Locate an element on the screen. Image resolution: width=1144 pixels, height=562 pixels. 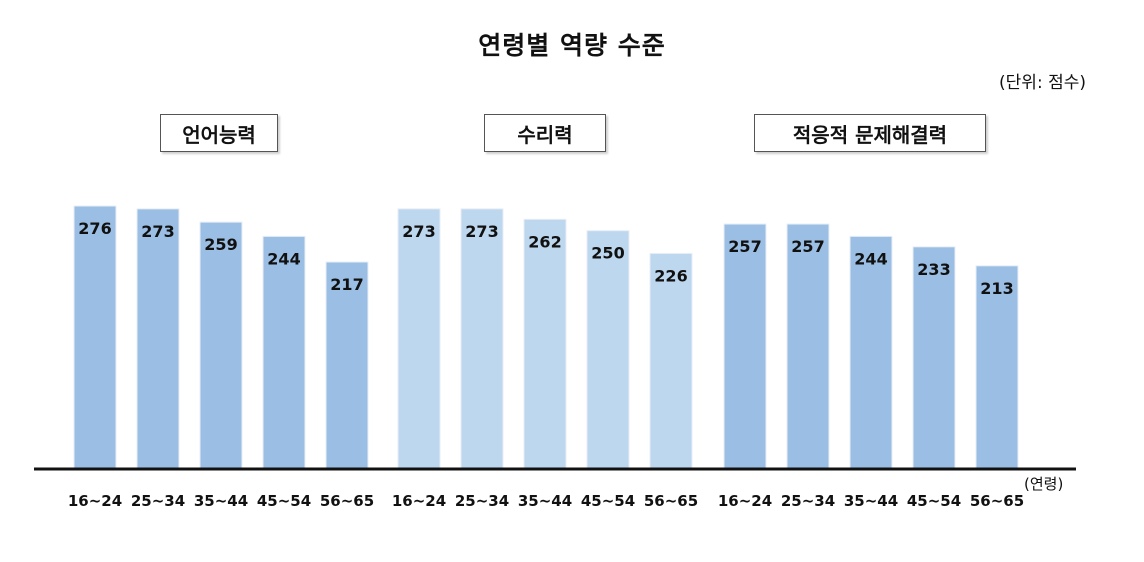
group-label-numeracy: 수리력 is located at coordinates (545, 133).